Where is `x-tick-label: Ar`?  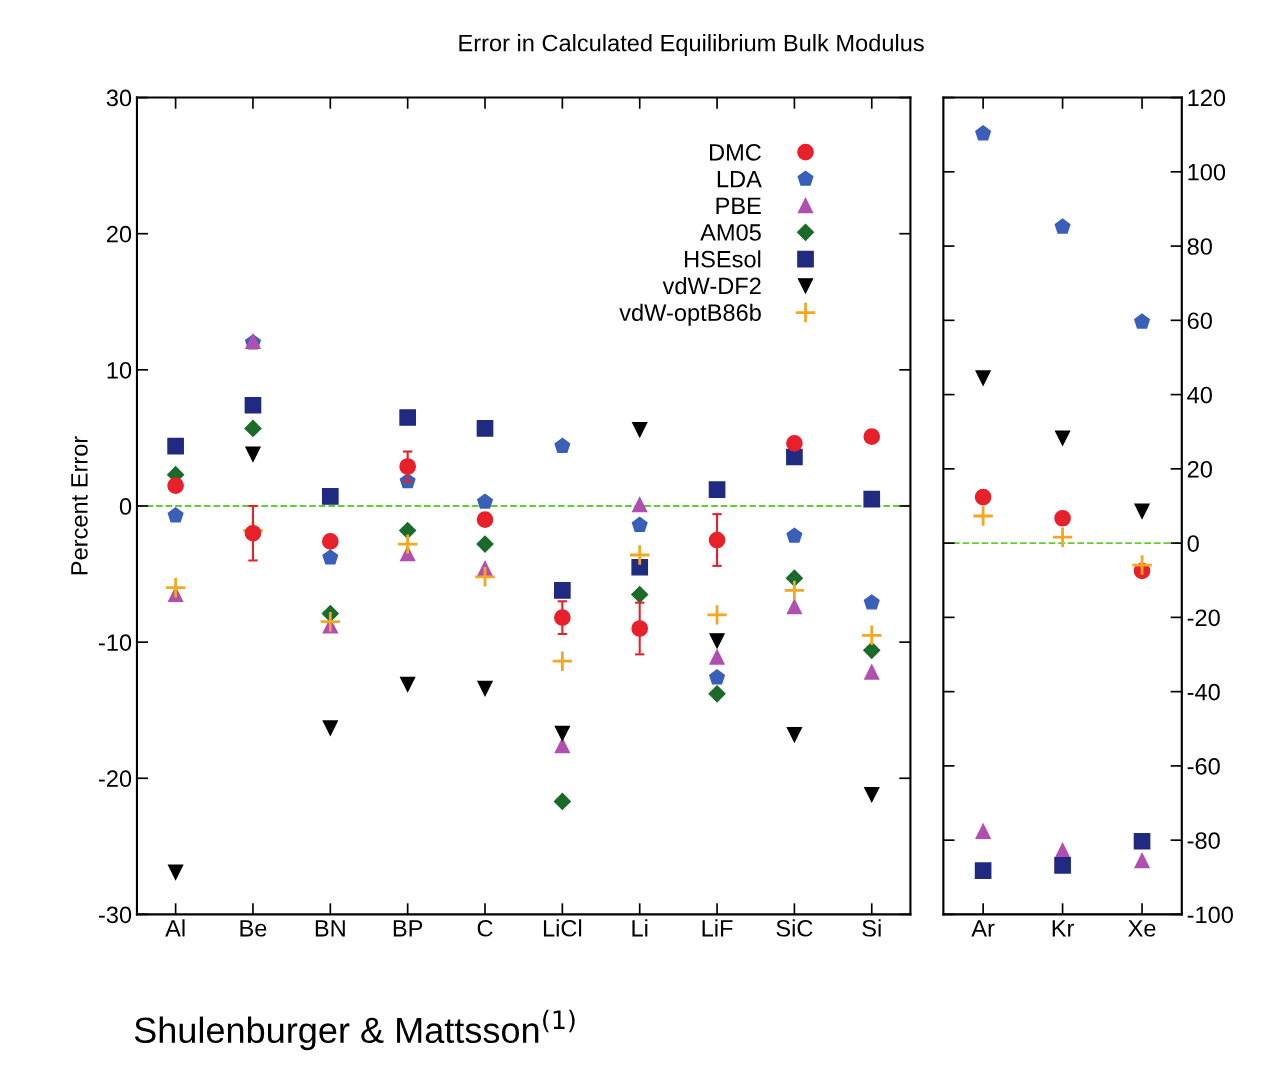
x-tick-label: Ar is located at coordinates (983, 928).